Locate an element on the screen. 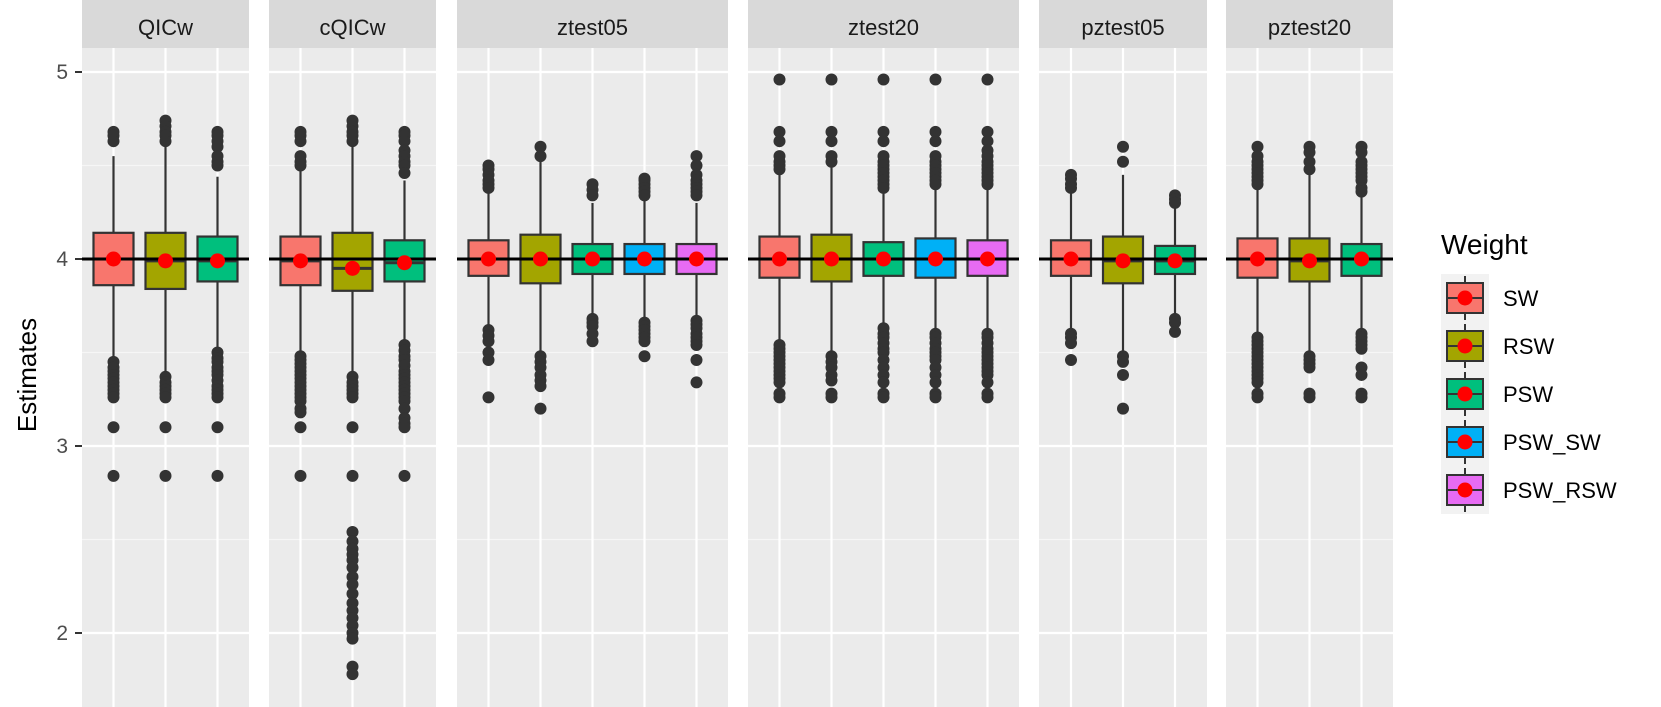  y-tick-label: 5 is located at coordinates (62, 72).